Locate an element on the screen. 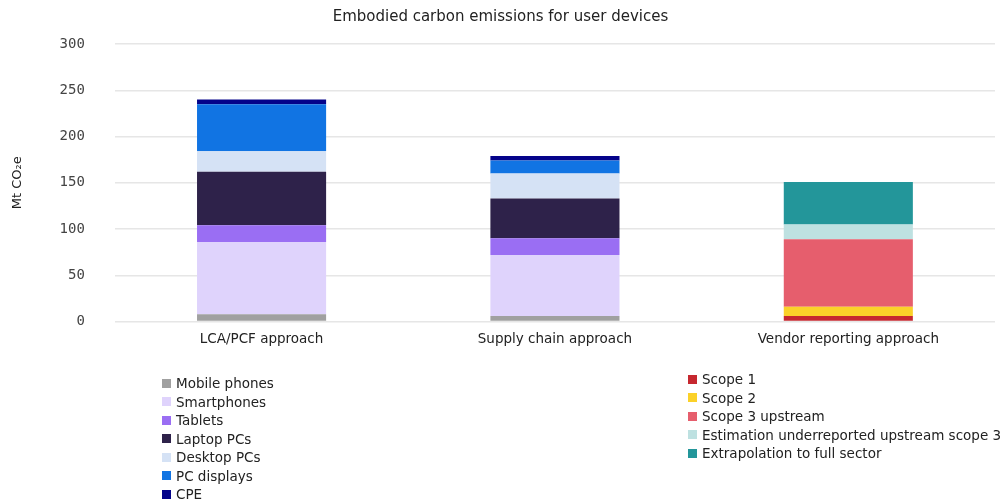  y-tick-label: 250 is located at coordinates (72, 88).